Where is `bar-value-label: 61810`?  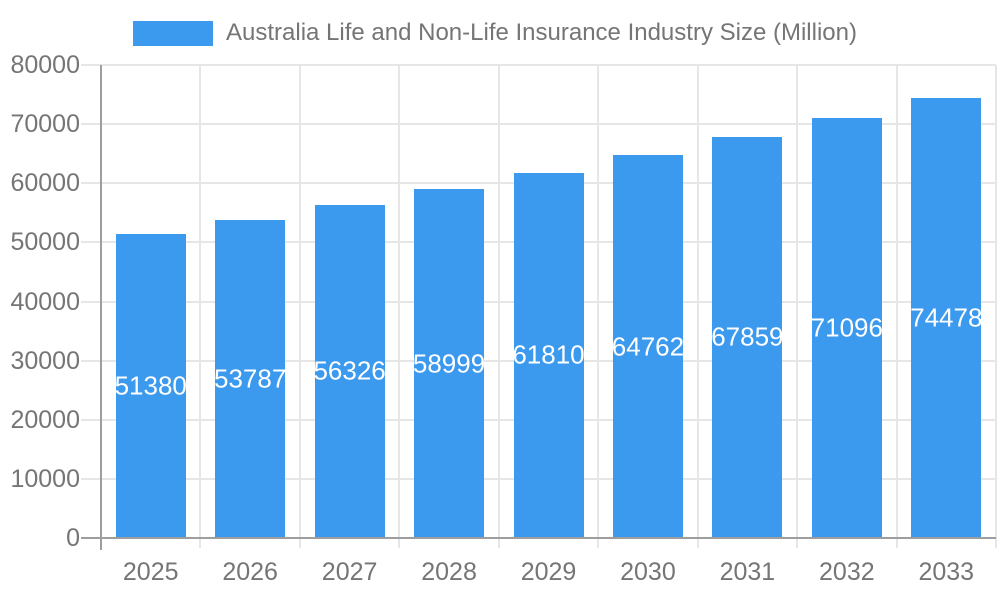
bar-value-label: 61810 is located at coordinates (548, 354).